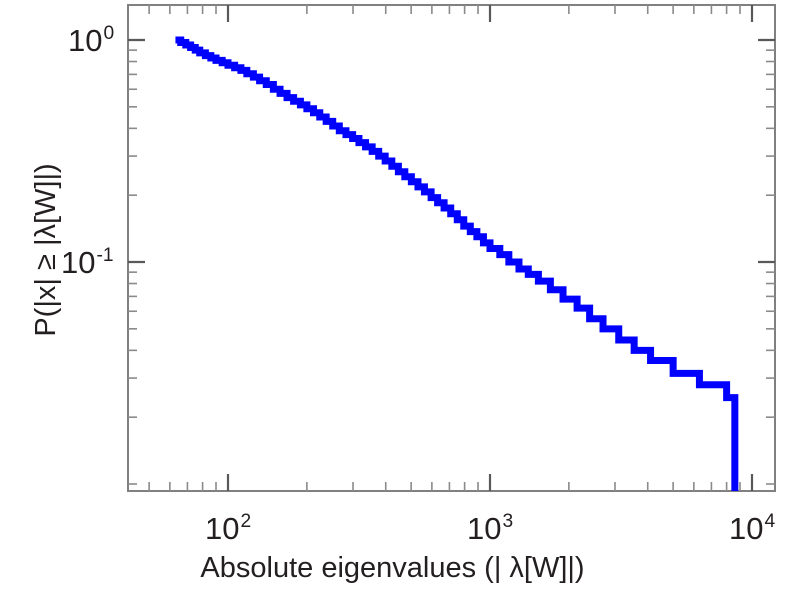 Image resolution: width=785 pixels, height=600 pixels. Describe the element at coordinates (46, 250) in the screenshot. I see `y-axis-title: P(|x| ≥ |λ[W]|)` at that location.